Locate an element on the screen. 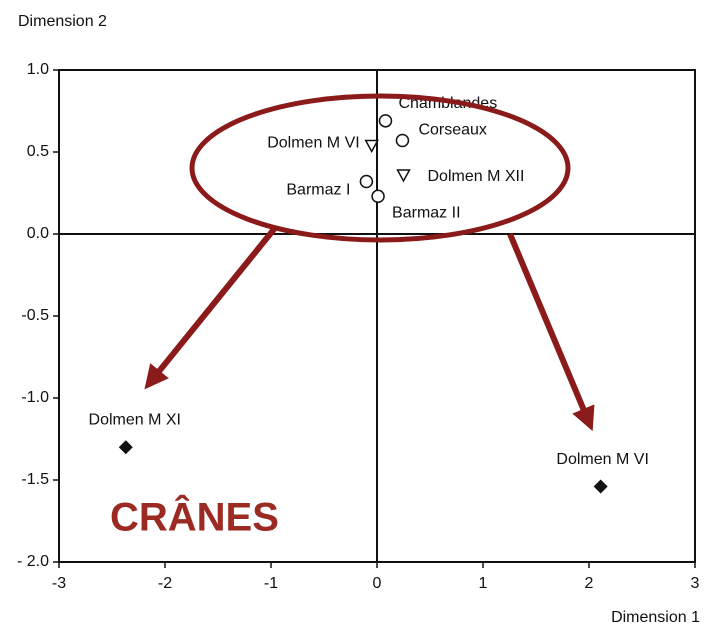  point-label: Dolmen M XII is located at coordinates (476, 176).